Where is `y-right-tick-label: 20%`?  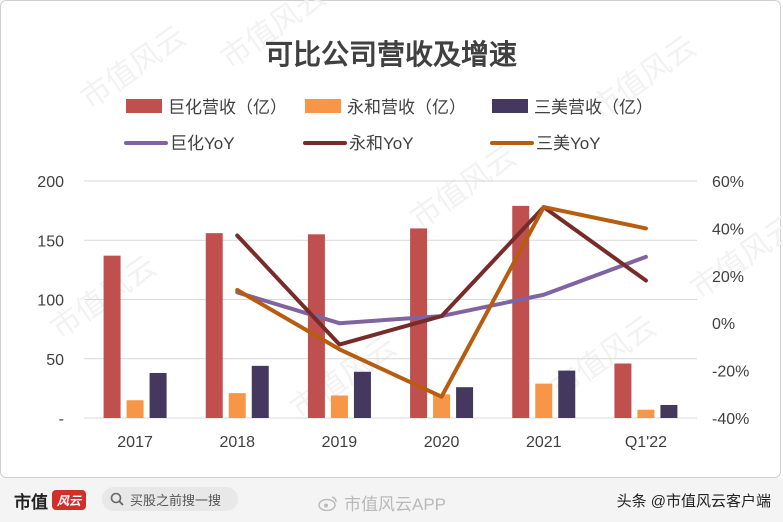 y-right-tick-label: 20% is located at coordinates (728, 277).